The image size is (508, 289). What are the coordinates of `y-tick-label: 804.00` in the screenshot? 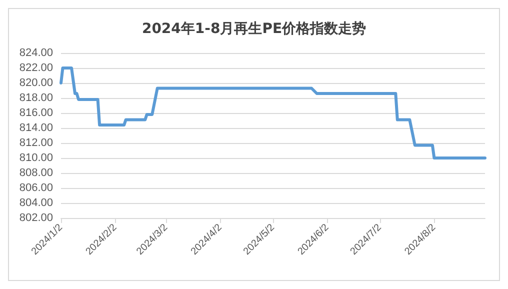 It's located at (36, 203).